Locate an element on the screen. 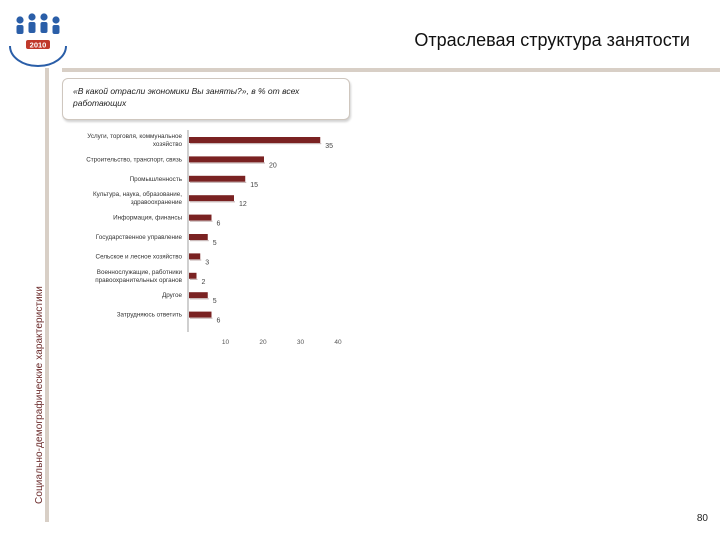 The width and height of the screenshot is (720, 540). side-label: Социально-демографические характеристики is located at coordinates (39, 395).